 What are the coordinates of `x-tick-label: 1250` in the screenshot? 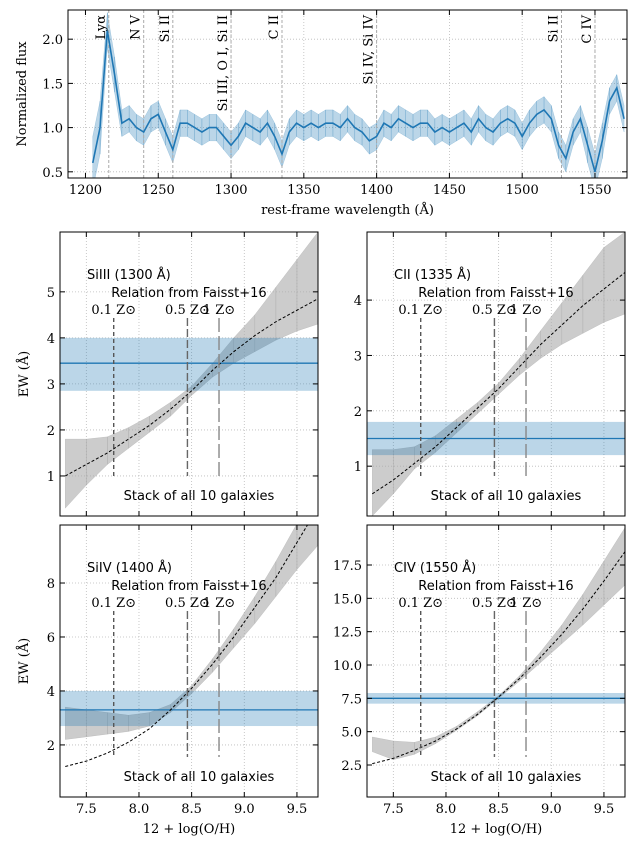 It's located at (158, 190).